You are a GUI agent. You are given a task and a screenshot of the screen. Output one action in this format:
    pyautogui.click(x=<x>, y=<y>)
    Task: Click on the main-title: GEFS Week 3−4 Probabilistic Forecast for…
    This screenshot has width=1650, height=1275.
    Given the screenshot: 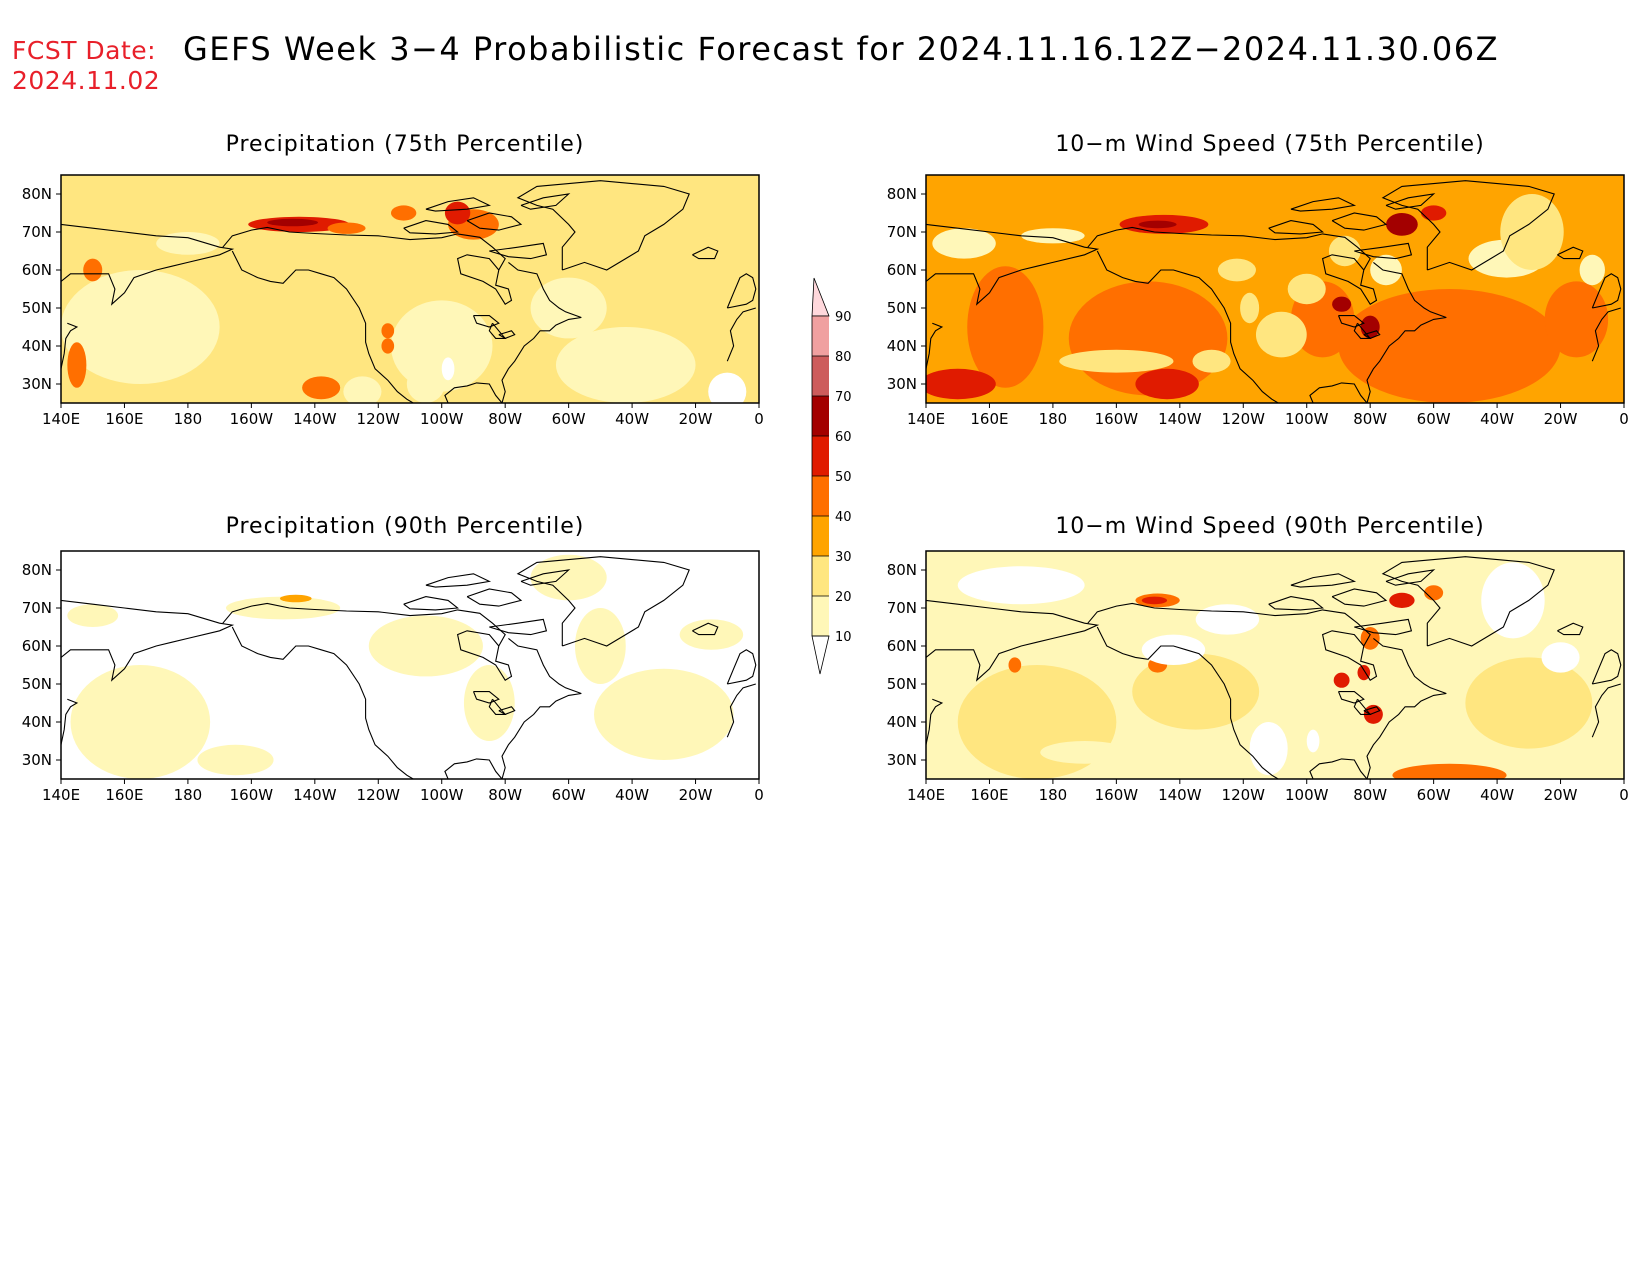 What is the action you would take?
    pyautogui.click(x=841, y=49)
    